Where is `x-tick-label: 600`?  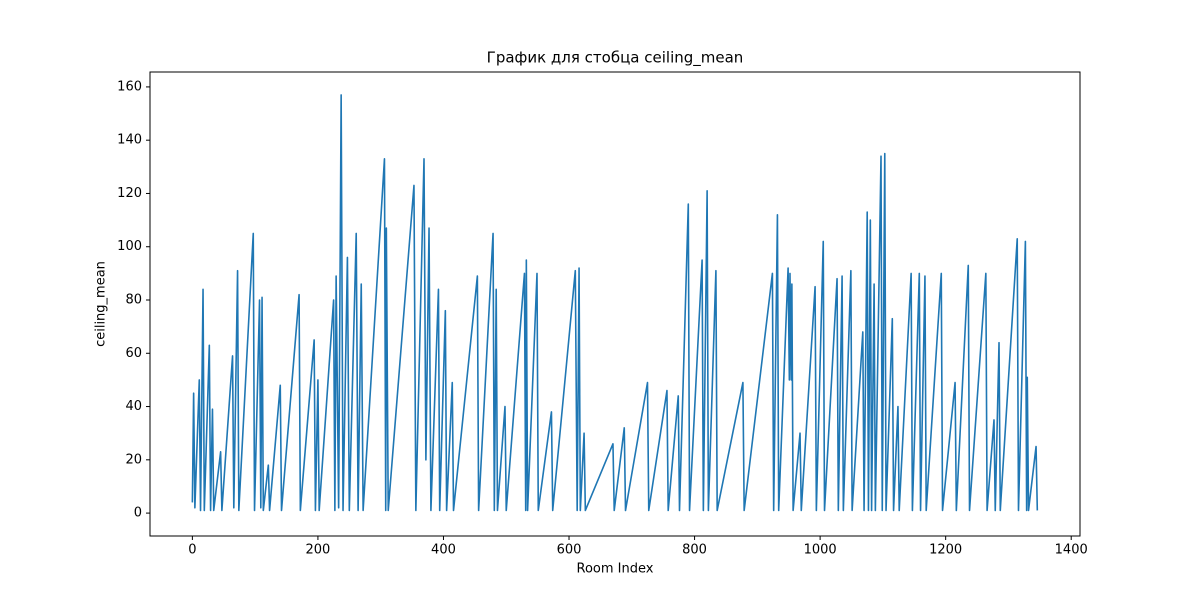
x-tick-label: 600 is located at coordinates (569, 550).